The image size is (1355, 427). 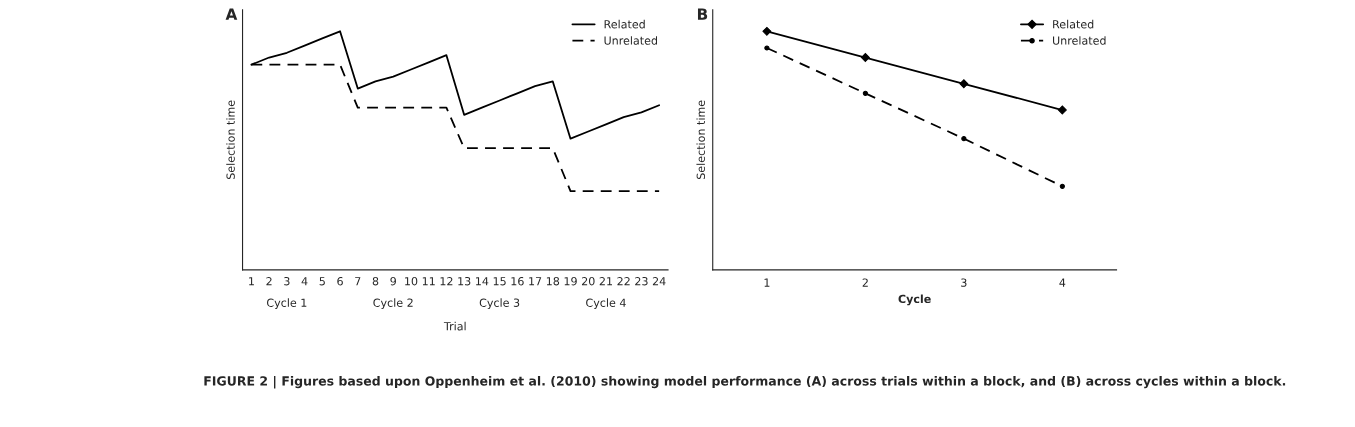 What do you see at coordinates (375, 281) in the screenshot?
I see `x-tick-label: 8` at bounding box center [375, 281].